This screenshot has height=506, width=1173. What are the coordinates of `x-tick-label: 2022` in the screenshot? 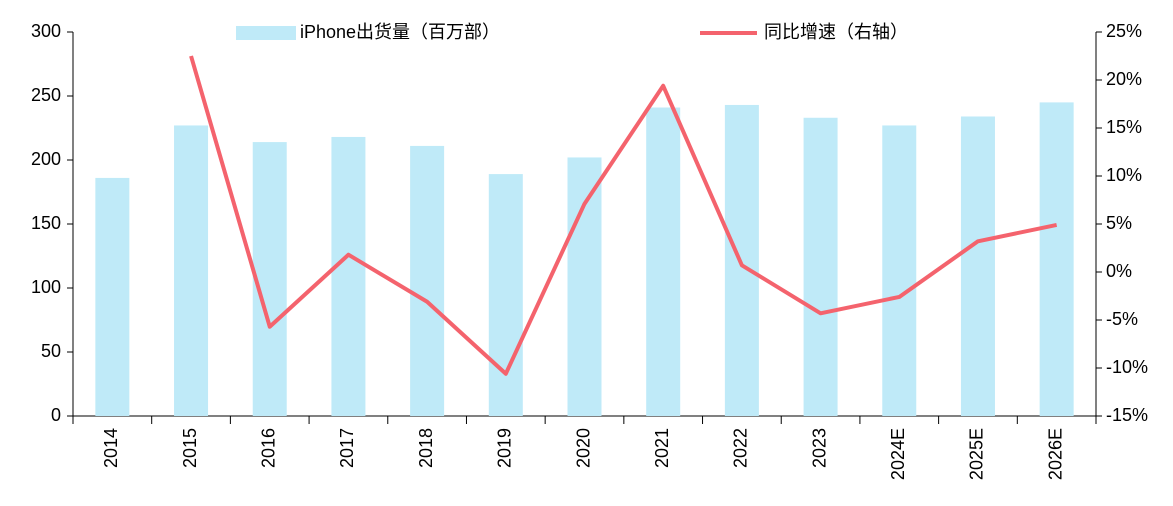 It's located at (741, 448).